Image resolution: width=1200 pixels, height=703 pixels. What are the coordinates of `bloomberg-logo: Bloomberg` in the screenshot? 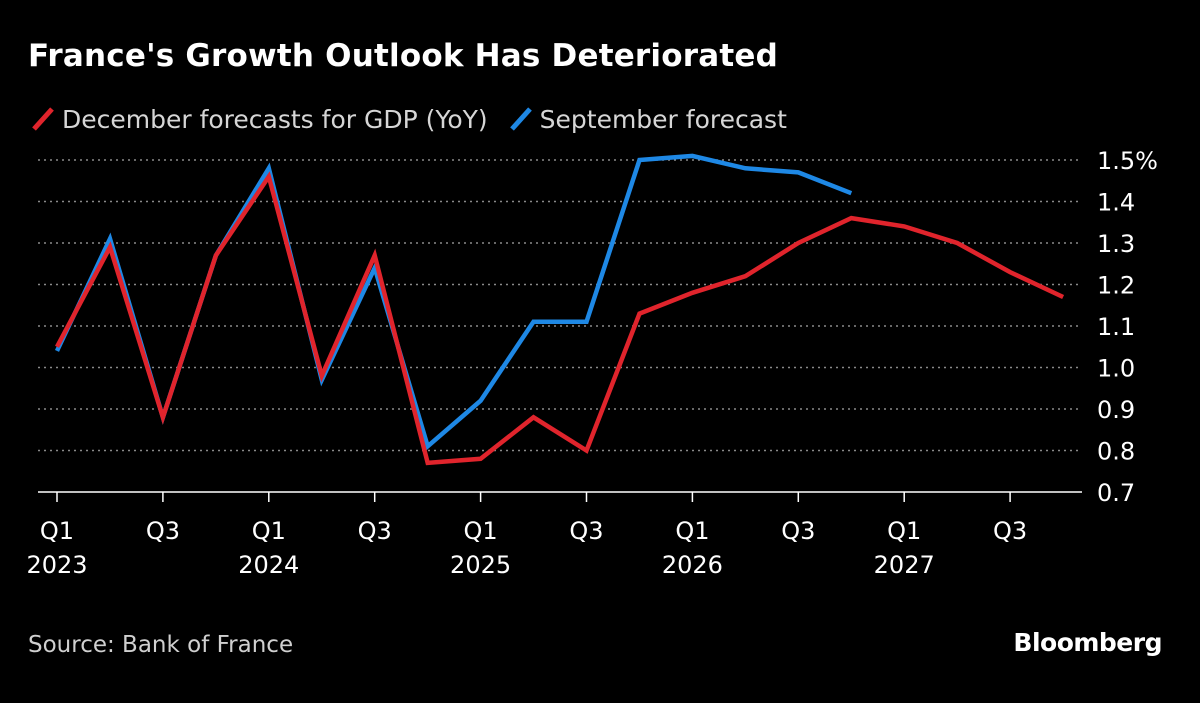 It's located at (1087, 642).